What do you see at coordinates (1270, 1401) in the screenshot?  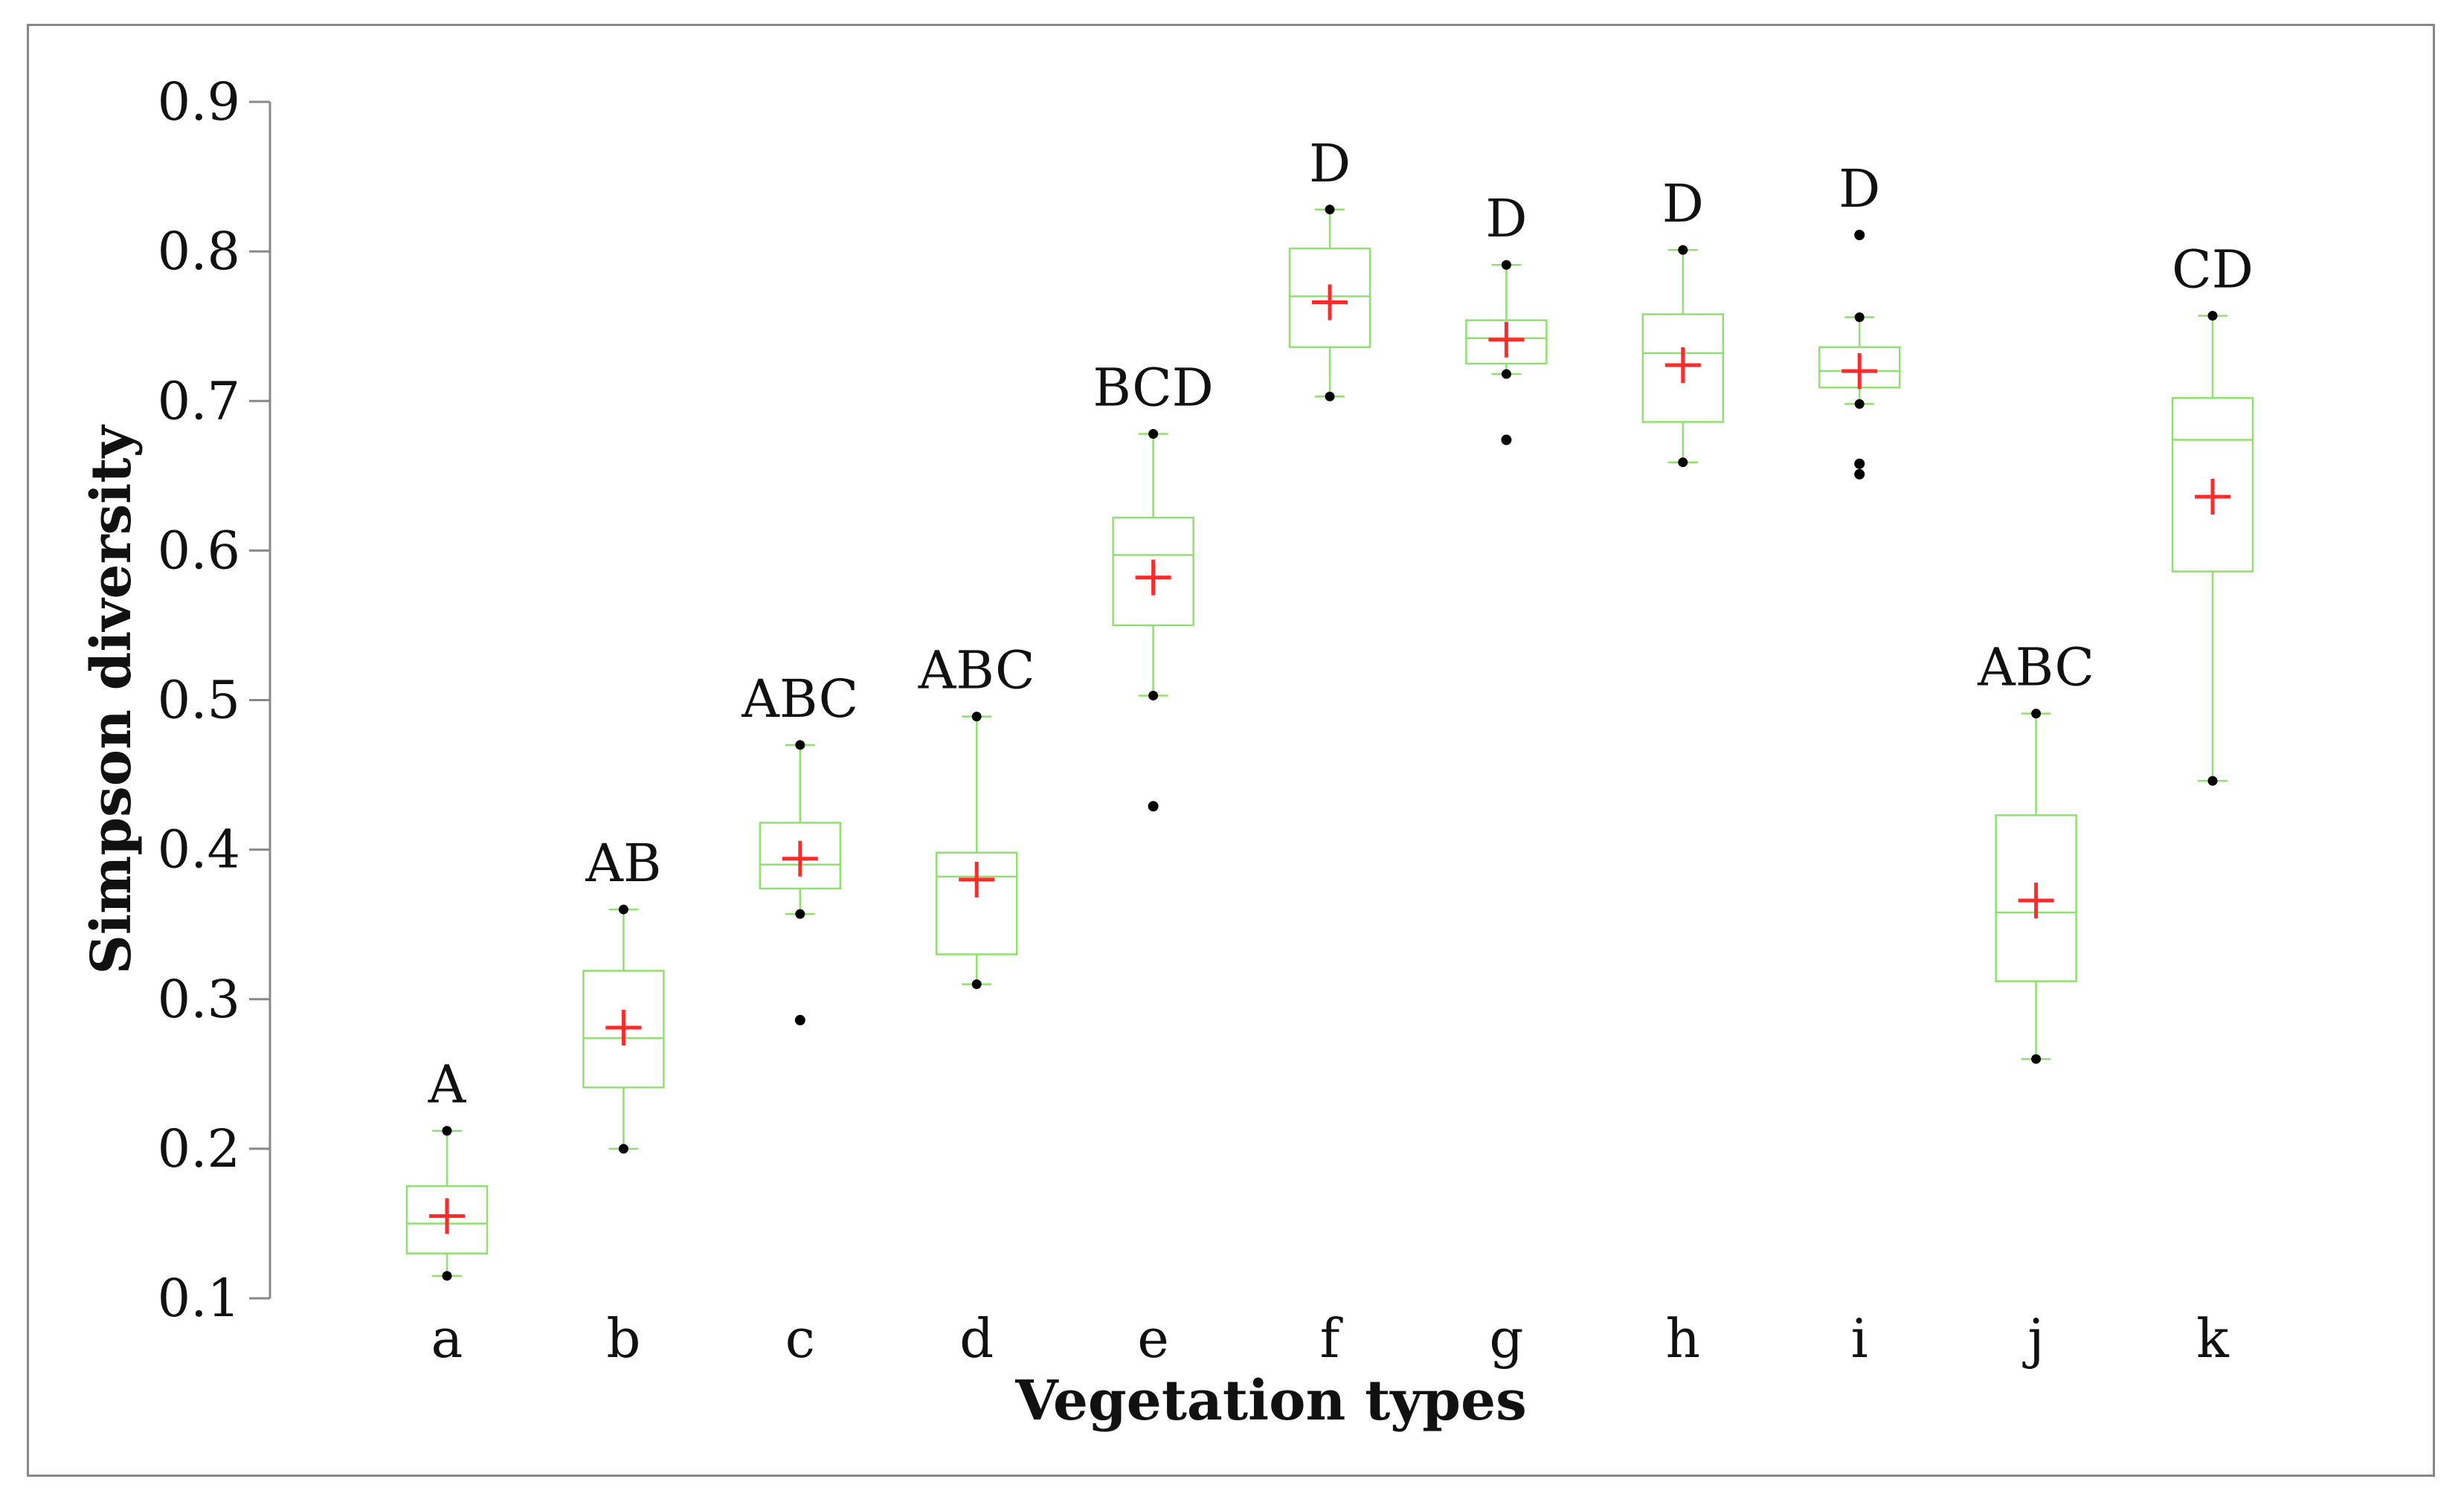 I see `x-axis-title: Vegetation types` at bounding box center [1270, 1401].